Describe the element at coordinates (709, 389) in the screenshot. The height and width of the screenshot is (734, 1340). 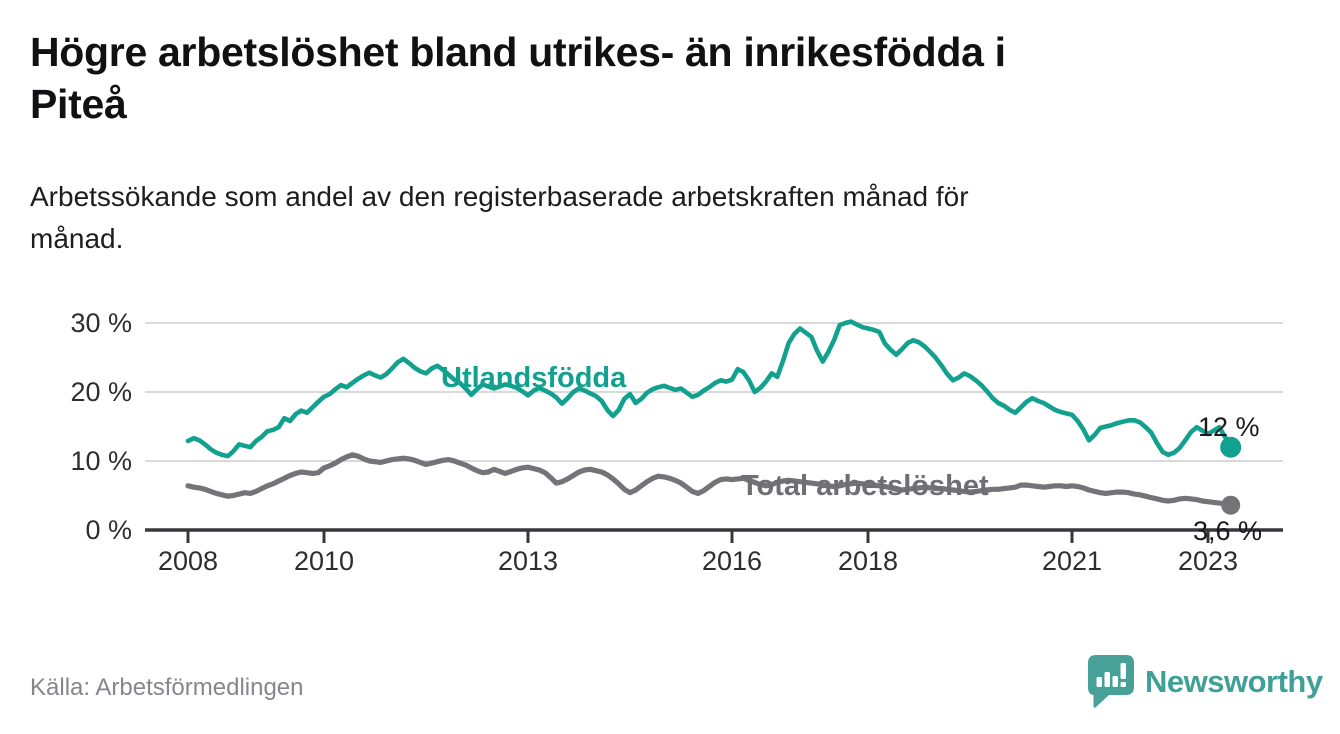
I see `series-line-utlandsfodda` at that location.